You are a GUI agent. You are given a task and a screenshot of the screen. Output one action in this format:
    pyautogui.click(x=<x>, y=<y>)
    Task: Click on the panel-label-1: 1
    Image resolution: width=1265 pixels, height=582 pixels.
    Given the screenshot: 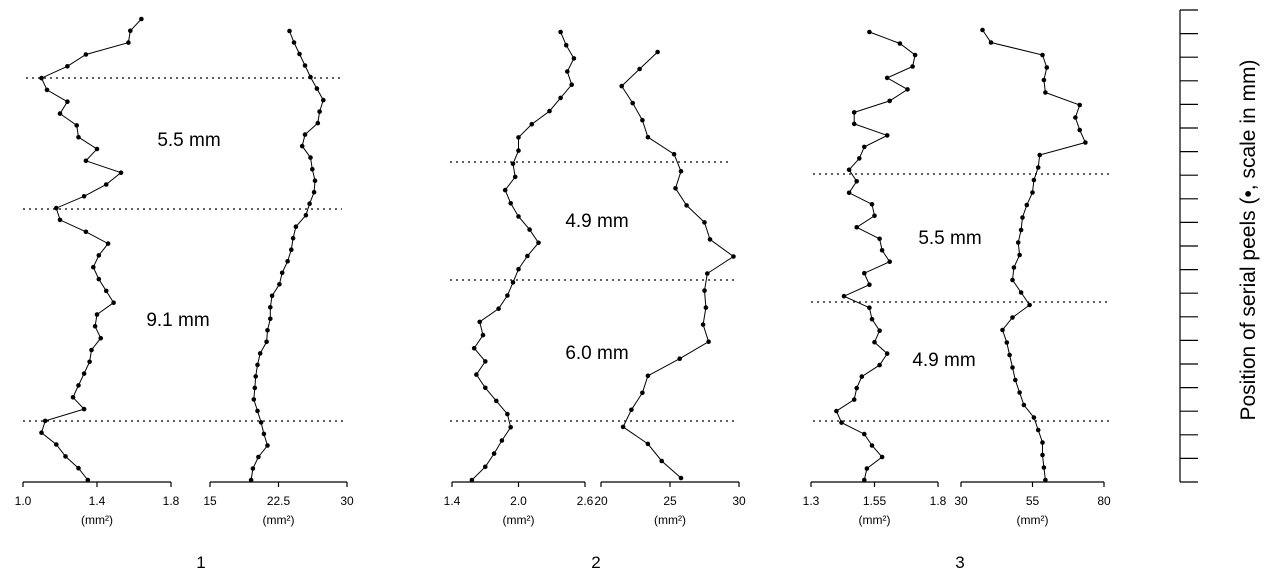 What is the action you would take?
    pyautogui.click(x=200, y=562)
    